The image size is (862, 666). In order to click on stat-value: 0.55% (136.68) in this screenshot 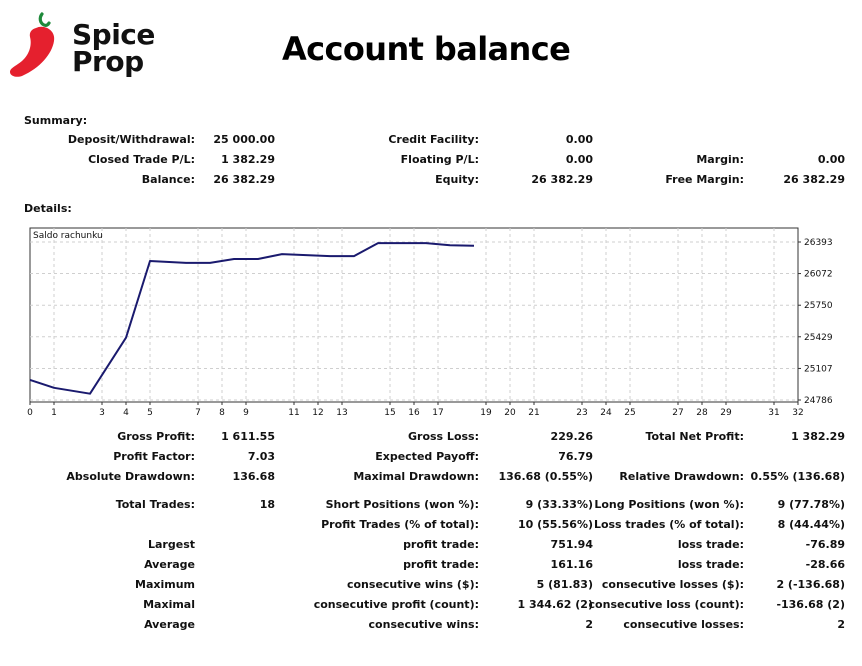, I will do `click(798, 476)`.